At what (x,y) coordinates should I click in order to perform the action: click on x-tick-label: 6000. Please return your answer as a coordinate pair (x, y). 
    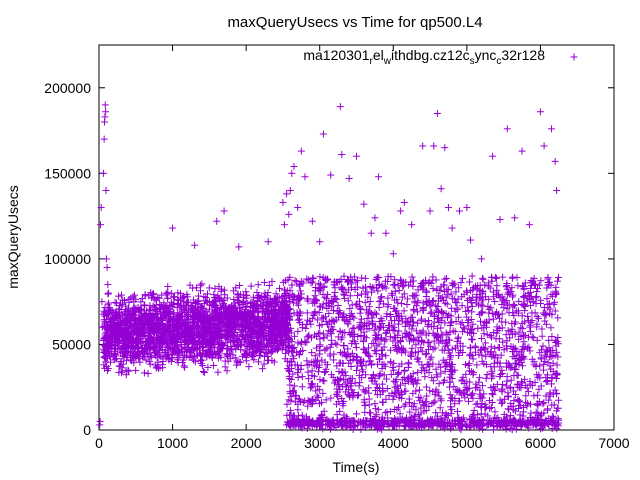
    Looking at the image, I should click on (540, 443).